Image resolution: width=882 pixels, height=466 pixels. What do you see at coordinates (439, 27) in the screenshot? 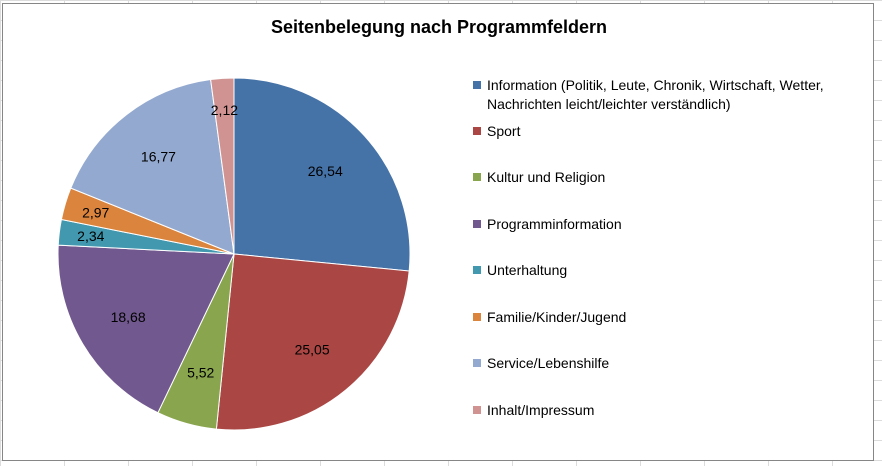
I see `chart-title: Seitenbelegung nach Programmfeldern` at bounding box center [439, 27].